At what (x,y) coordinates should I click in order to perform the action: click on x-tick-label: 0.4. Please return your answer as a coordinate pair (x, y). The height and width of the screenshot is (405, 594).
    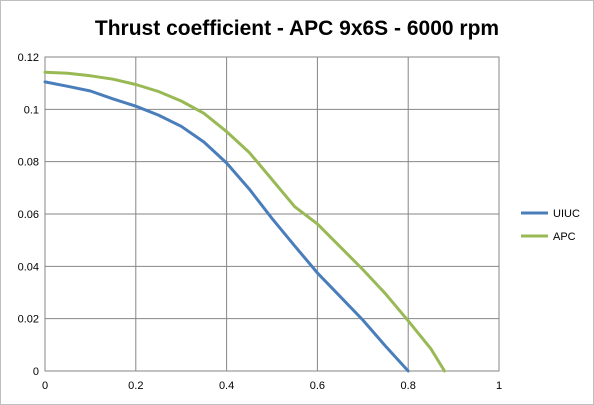
    Looking at the image, I should click on (226, 386).